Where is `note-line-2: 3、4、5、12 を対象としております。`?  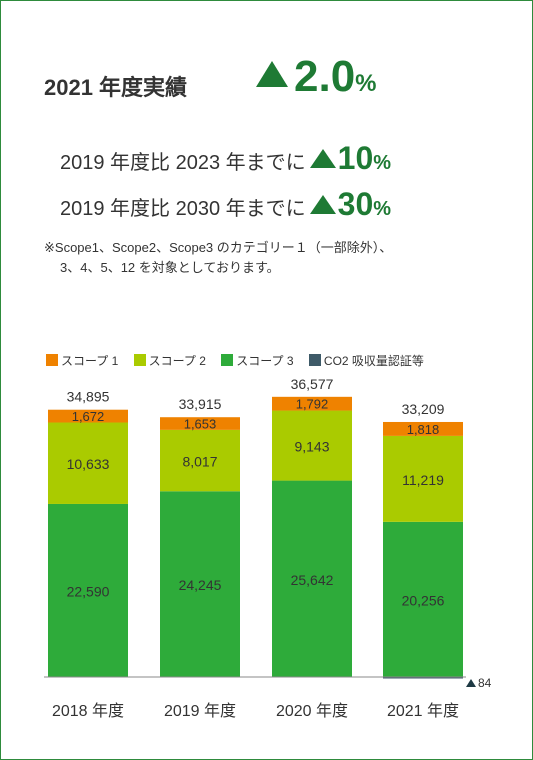
note-line-2: 3、4、5、12 を対象としております。 is located at coordinates (170, 267).